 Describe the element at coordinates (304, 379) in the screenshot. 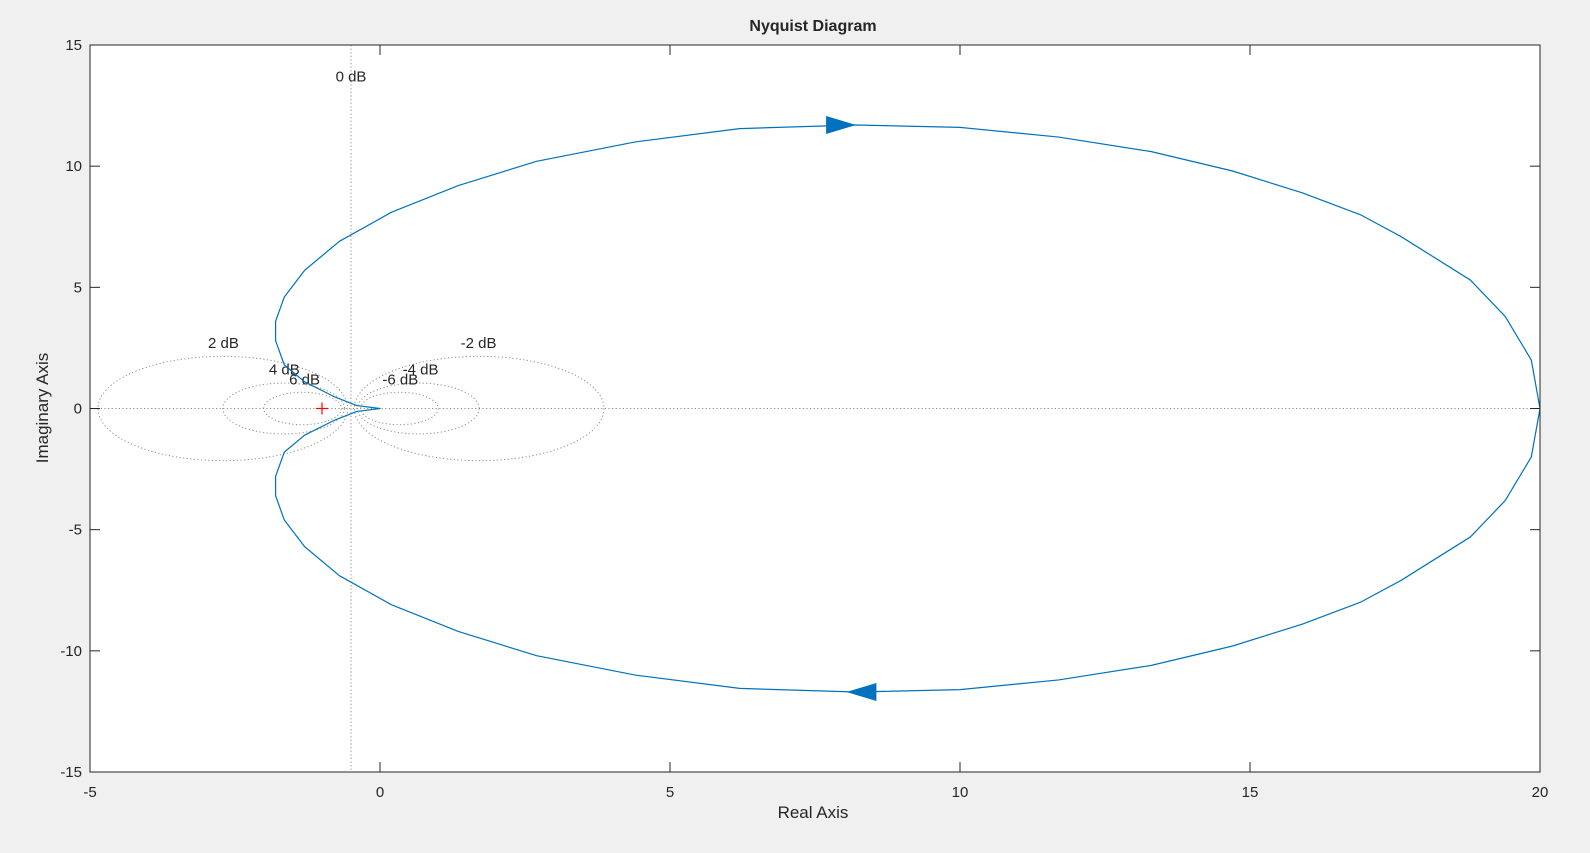

I see `m-circle-label: 6 dB` at that location.